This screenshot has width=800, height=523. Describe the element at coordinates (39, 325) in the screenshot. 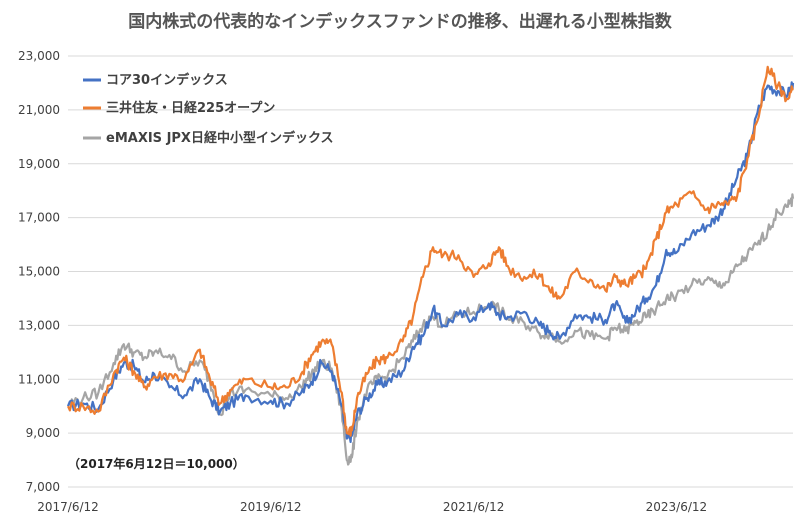

I see `y-tick-label: 13,000` at that location.